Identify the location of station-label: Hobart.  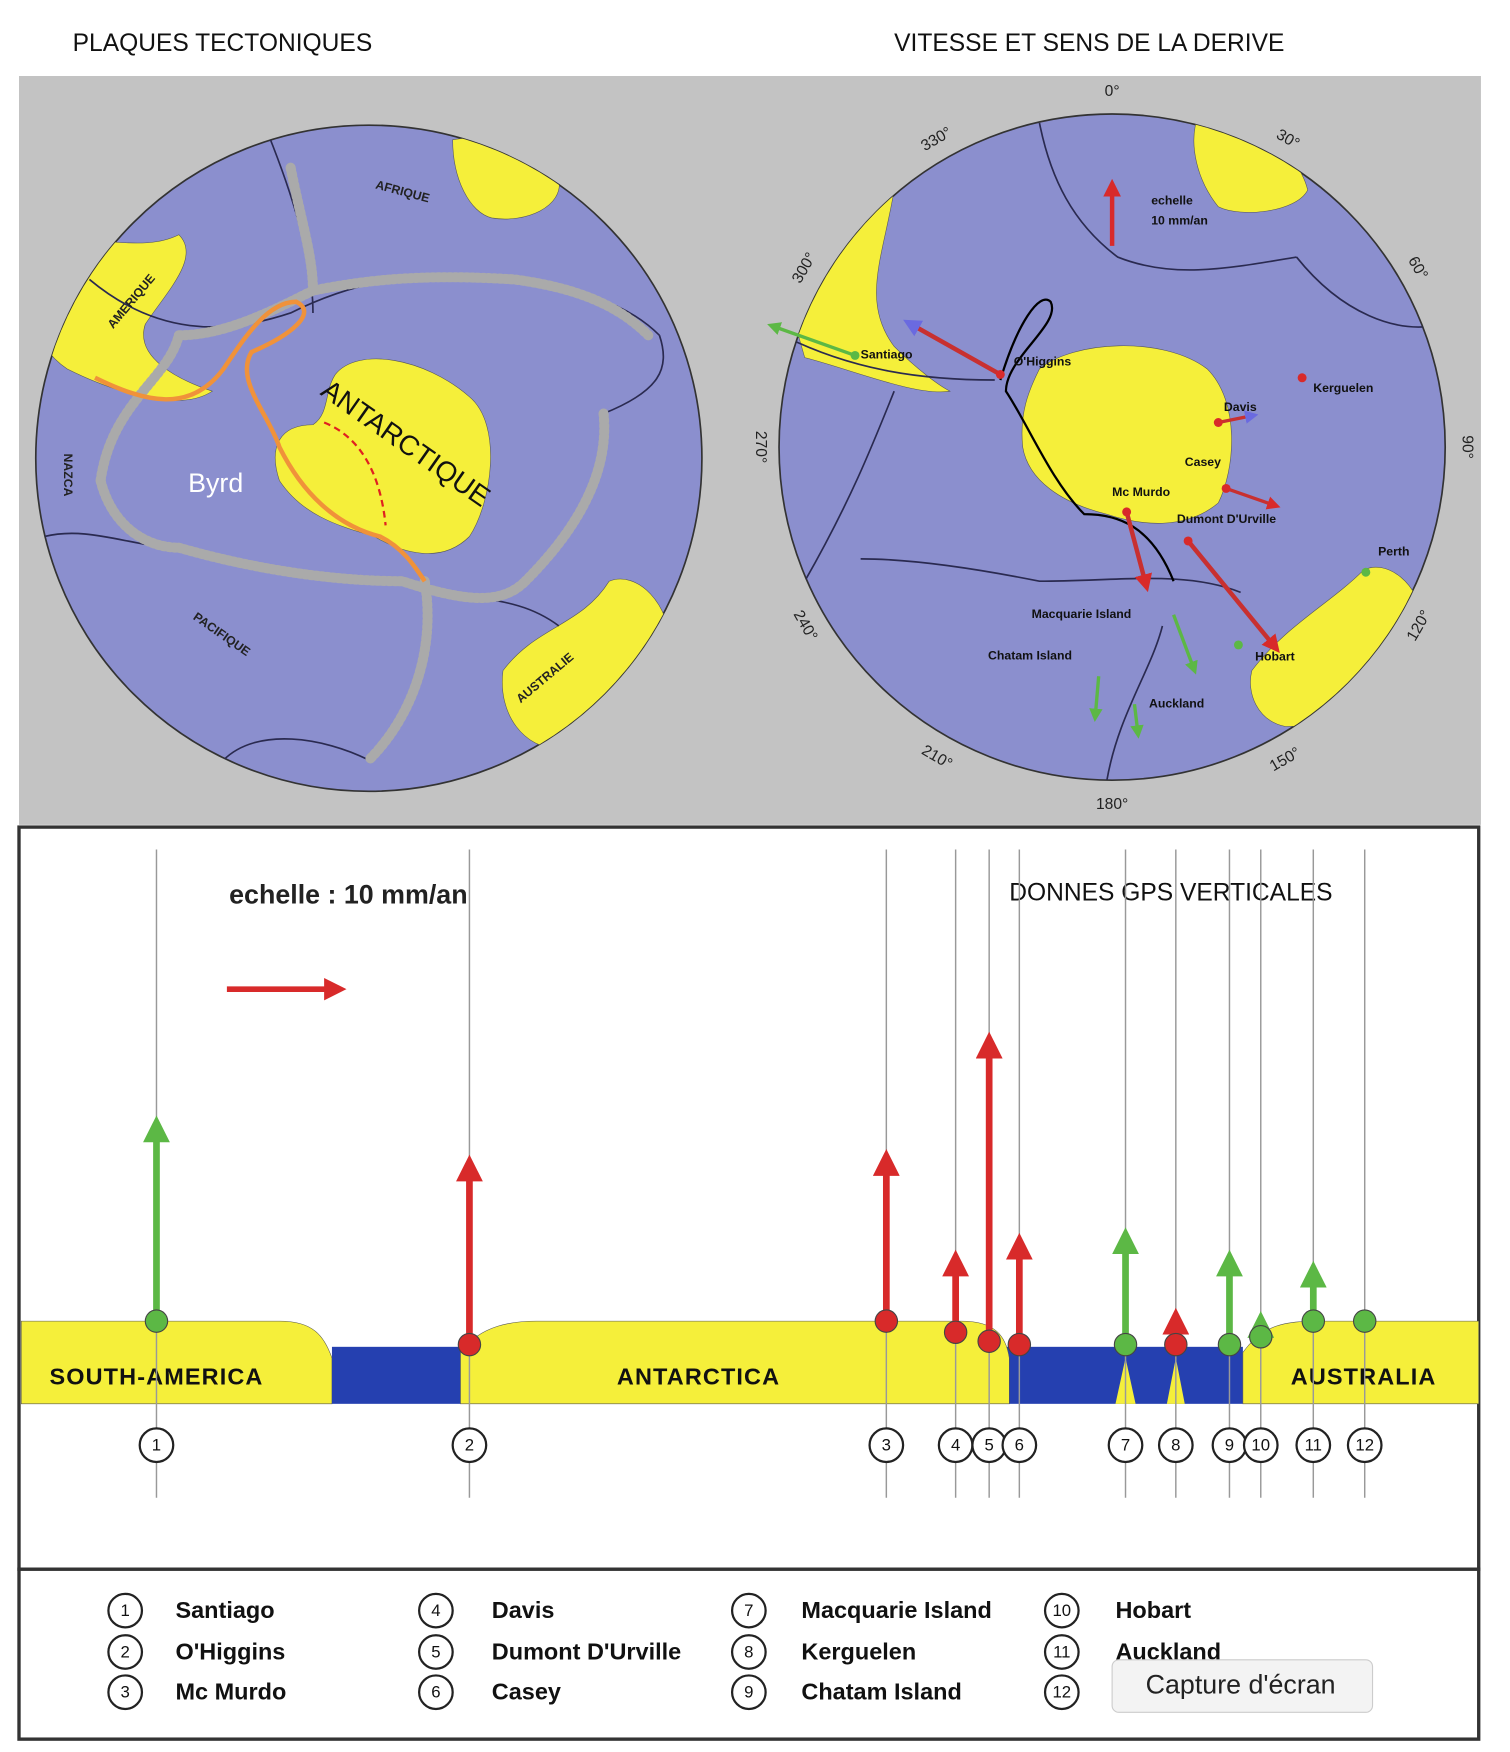
(1275, 656).